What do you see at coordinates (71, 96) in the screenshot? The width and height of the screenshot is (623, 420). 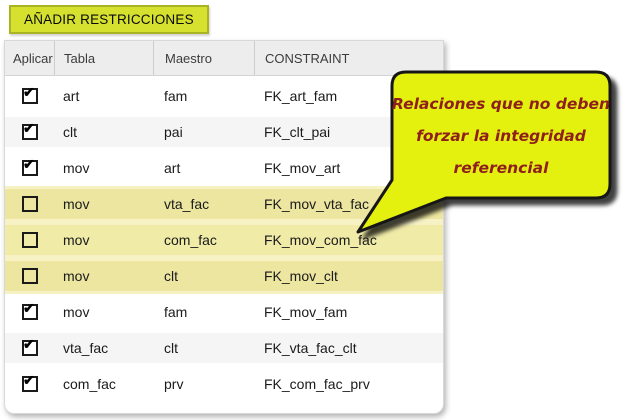 I see `tabla-cell: art` at bounding box center [71, 96].